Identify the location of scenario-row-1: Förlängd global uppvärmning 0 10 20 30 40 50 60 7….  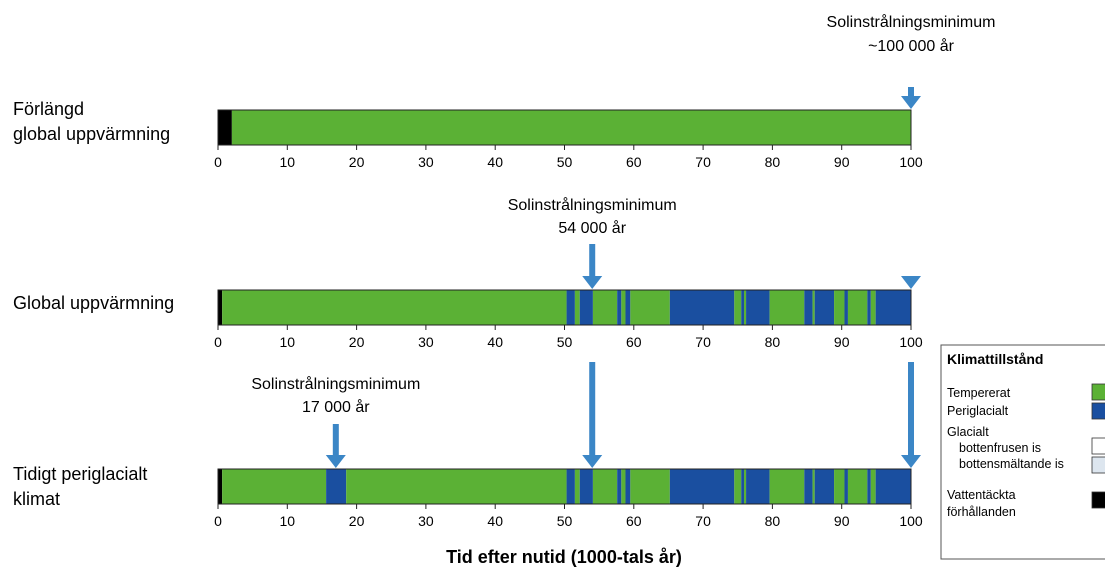
(468, 128).